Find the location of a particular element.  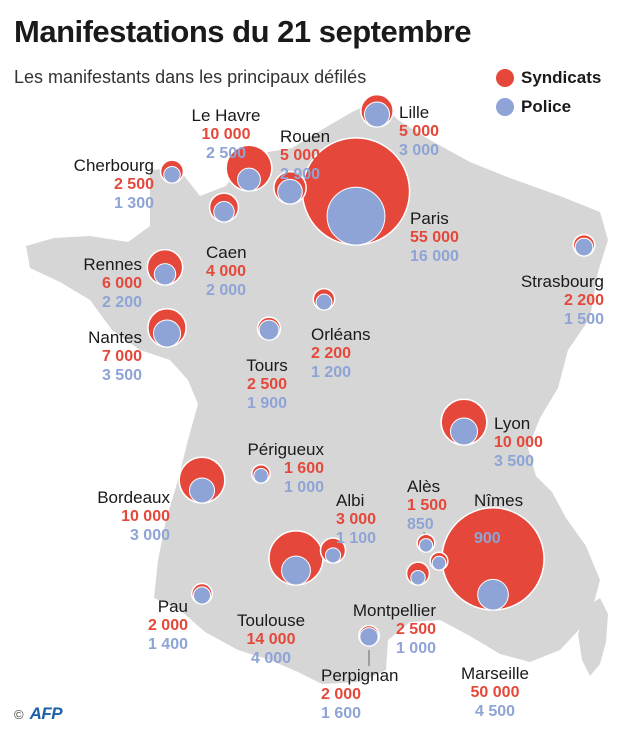

city-name: Tours is located at coordinates (267, 365).